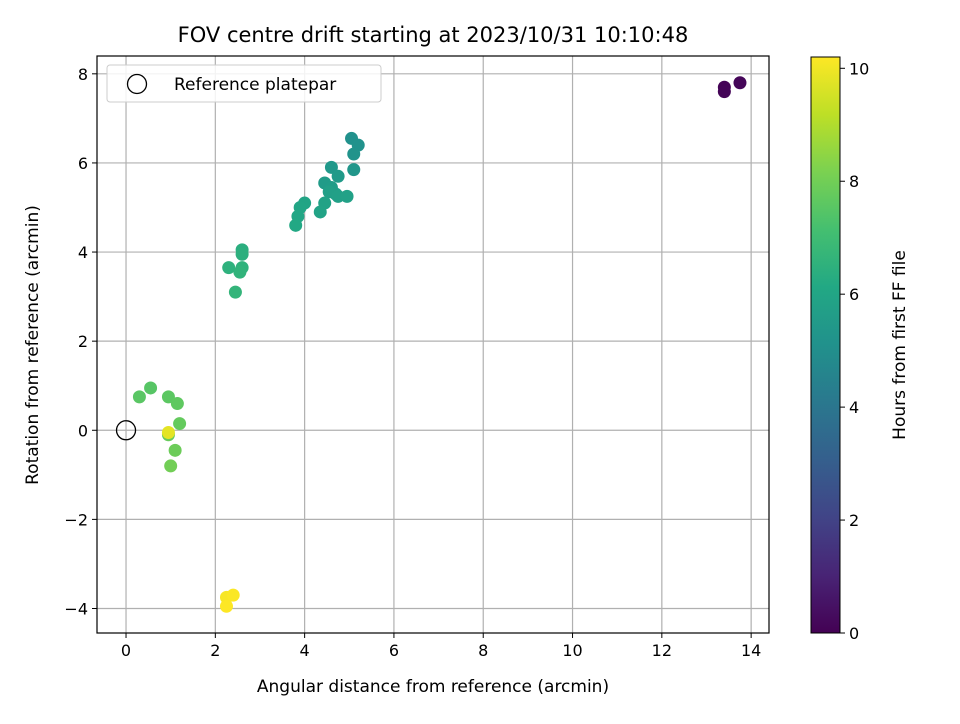 This screenshot has height=724, width=960. Describe the element at coordinates (483, 650) in the screenshot. I see `x-tick-label: 8` at that location.